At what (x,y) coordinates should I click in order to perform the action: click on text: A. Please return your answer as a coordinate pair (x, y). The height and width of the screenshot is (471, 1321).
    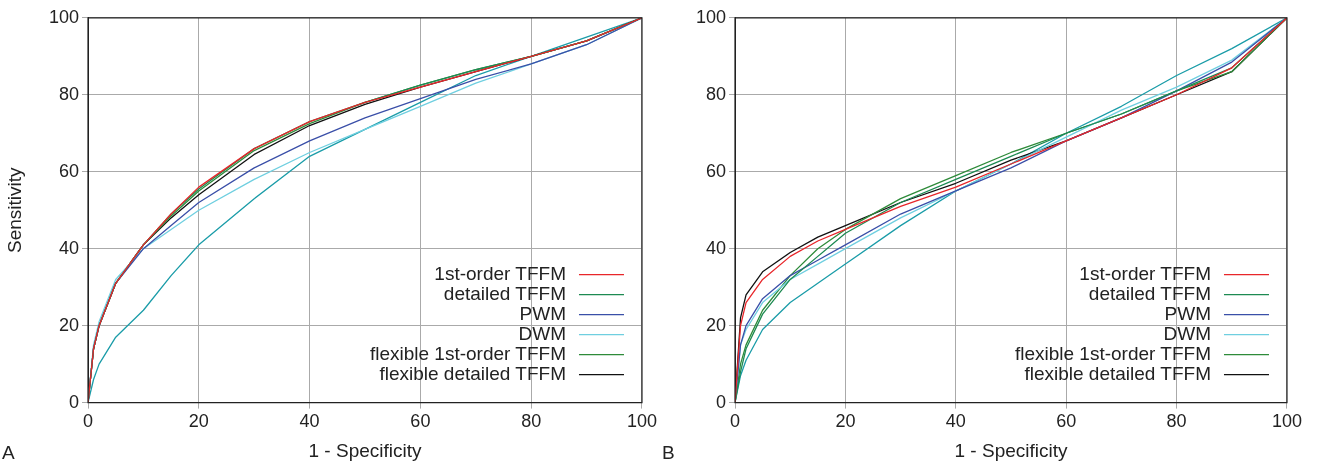
    Looking at the image, I should click on (8, 452).